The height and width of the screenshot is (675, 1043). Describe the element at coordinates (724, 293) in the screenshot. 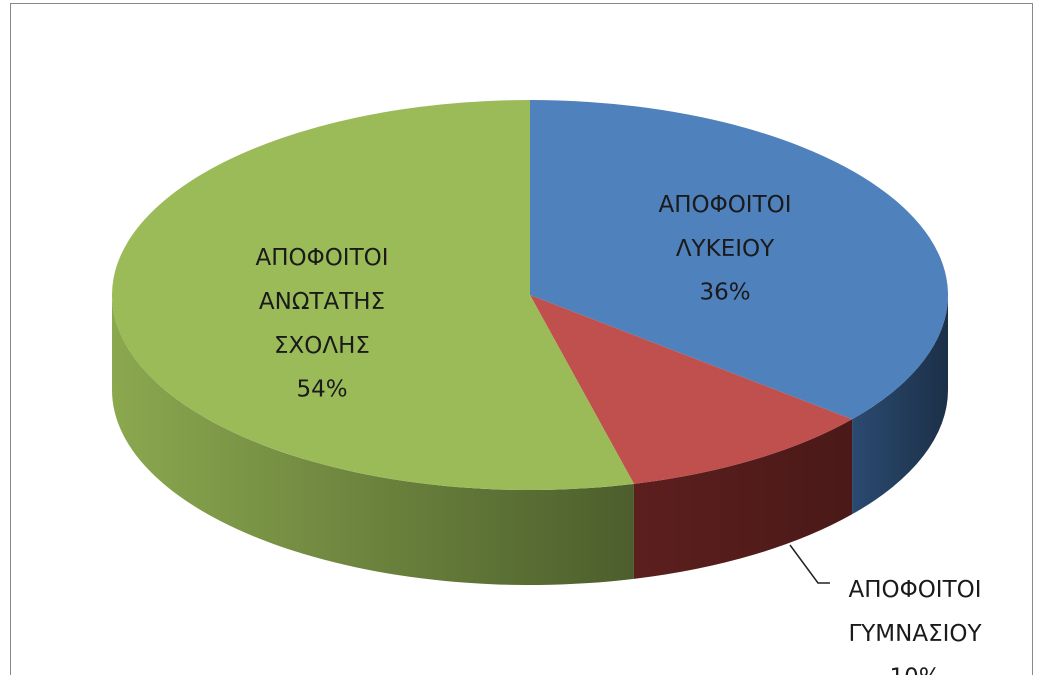

I see `value-label: 36%` at that location.